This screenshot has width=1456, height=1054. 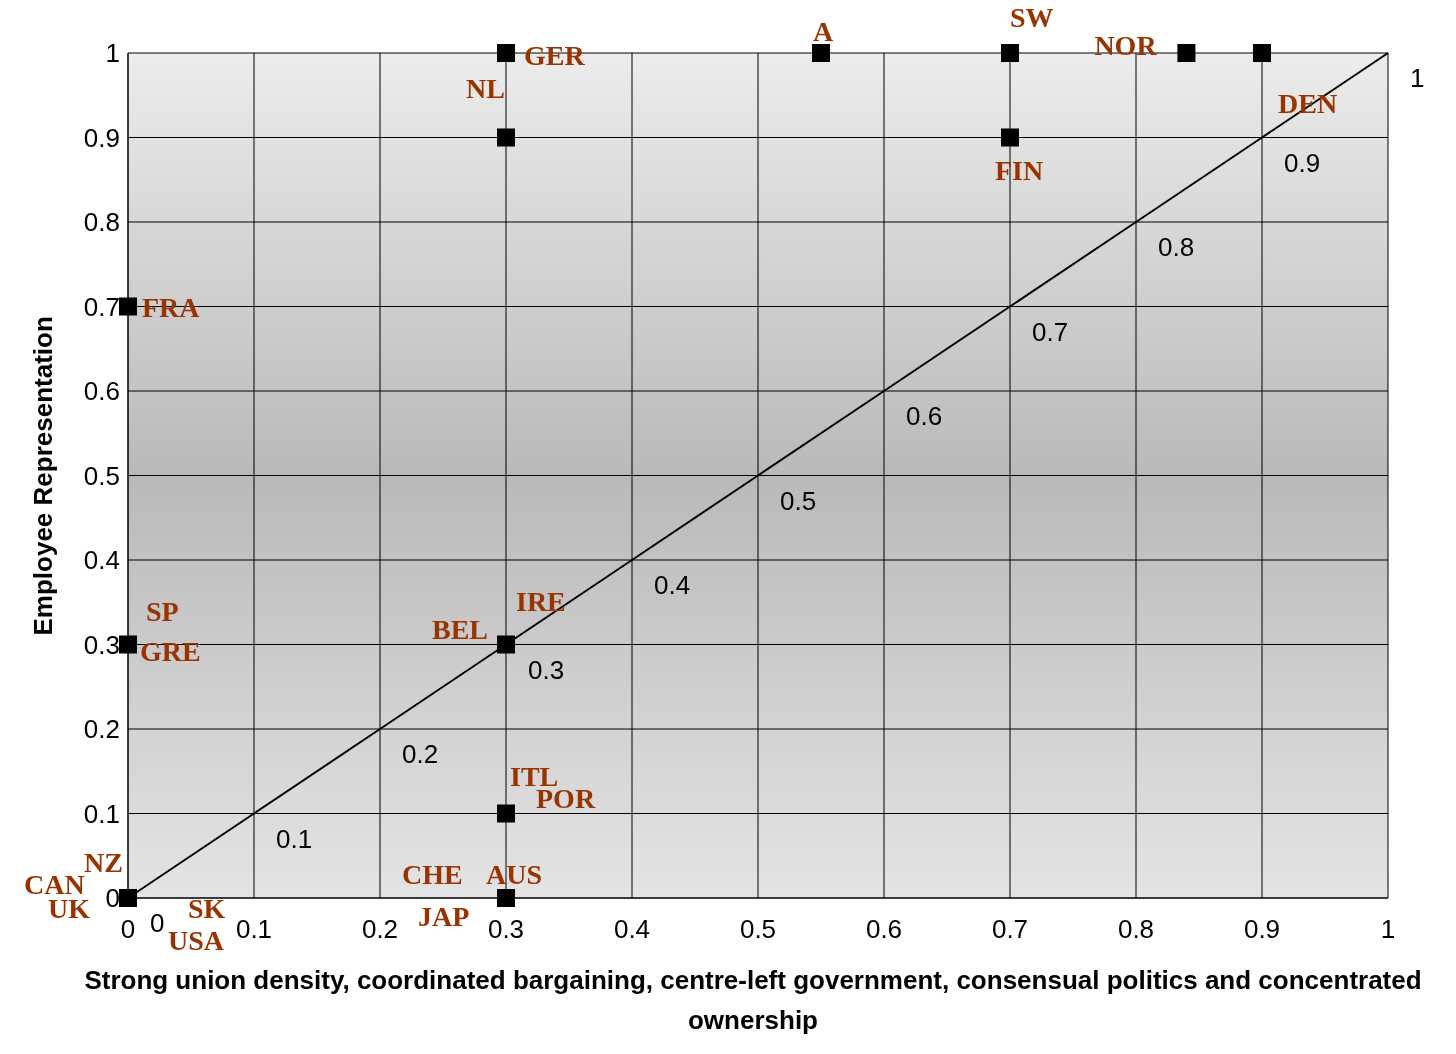 I want to click on x-tick-label: 0.9, so click(x=1262, y=929).